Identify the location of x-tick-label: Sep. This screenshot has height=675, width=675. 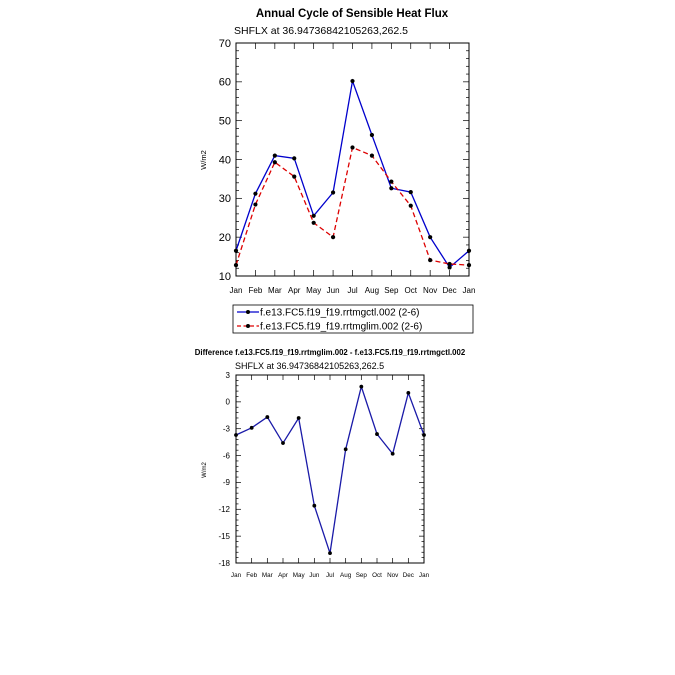
(362, 575).